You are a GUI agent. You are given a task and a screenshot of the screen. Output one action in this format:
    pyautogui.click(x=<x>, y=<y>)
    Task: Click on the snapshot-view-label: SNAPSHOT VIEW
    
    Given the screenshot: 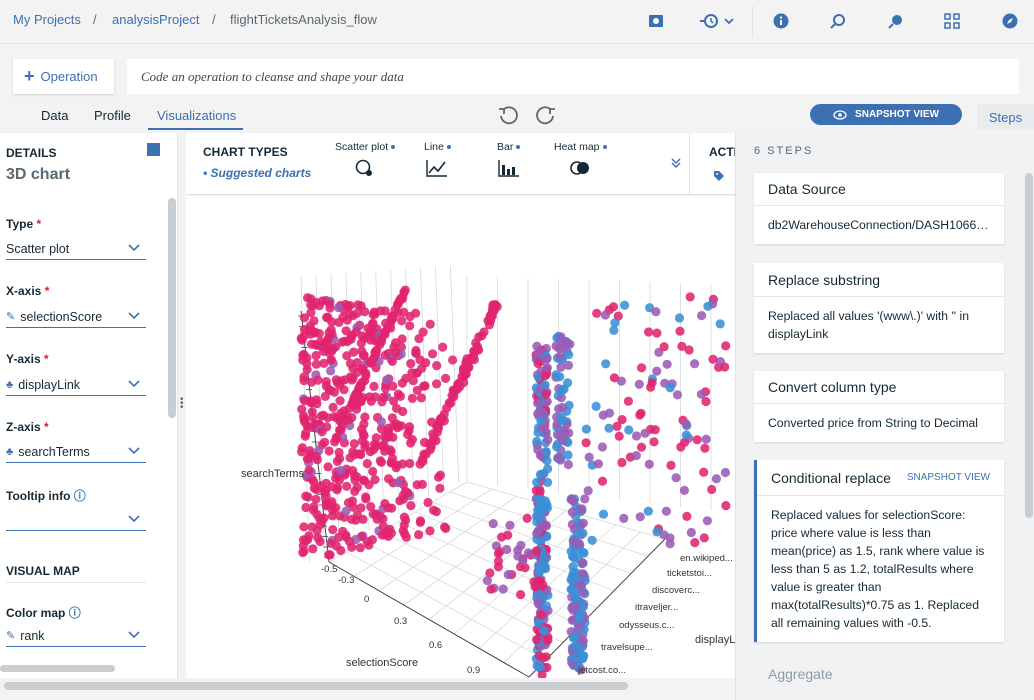 What is the action you would take?
    pyautogui.click(x=897, y=114)
    